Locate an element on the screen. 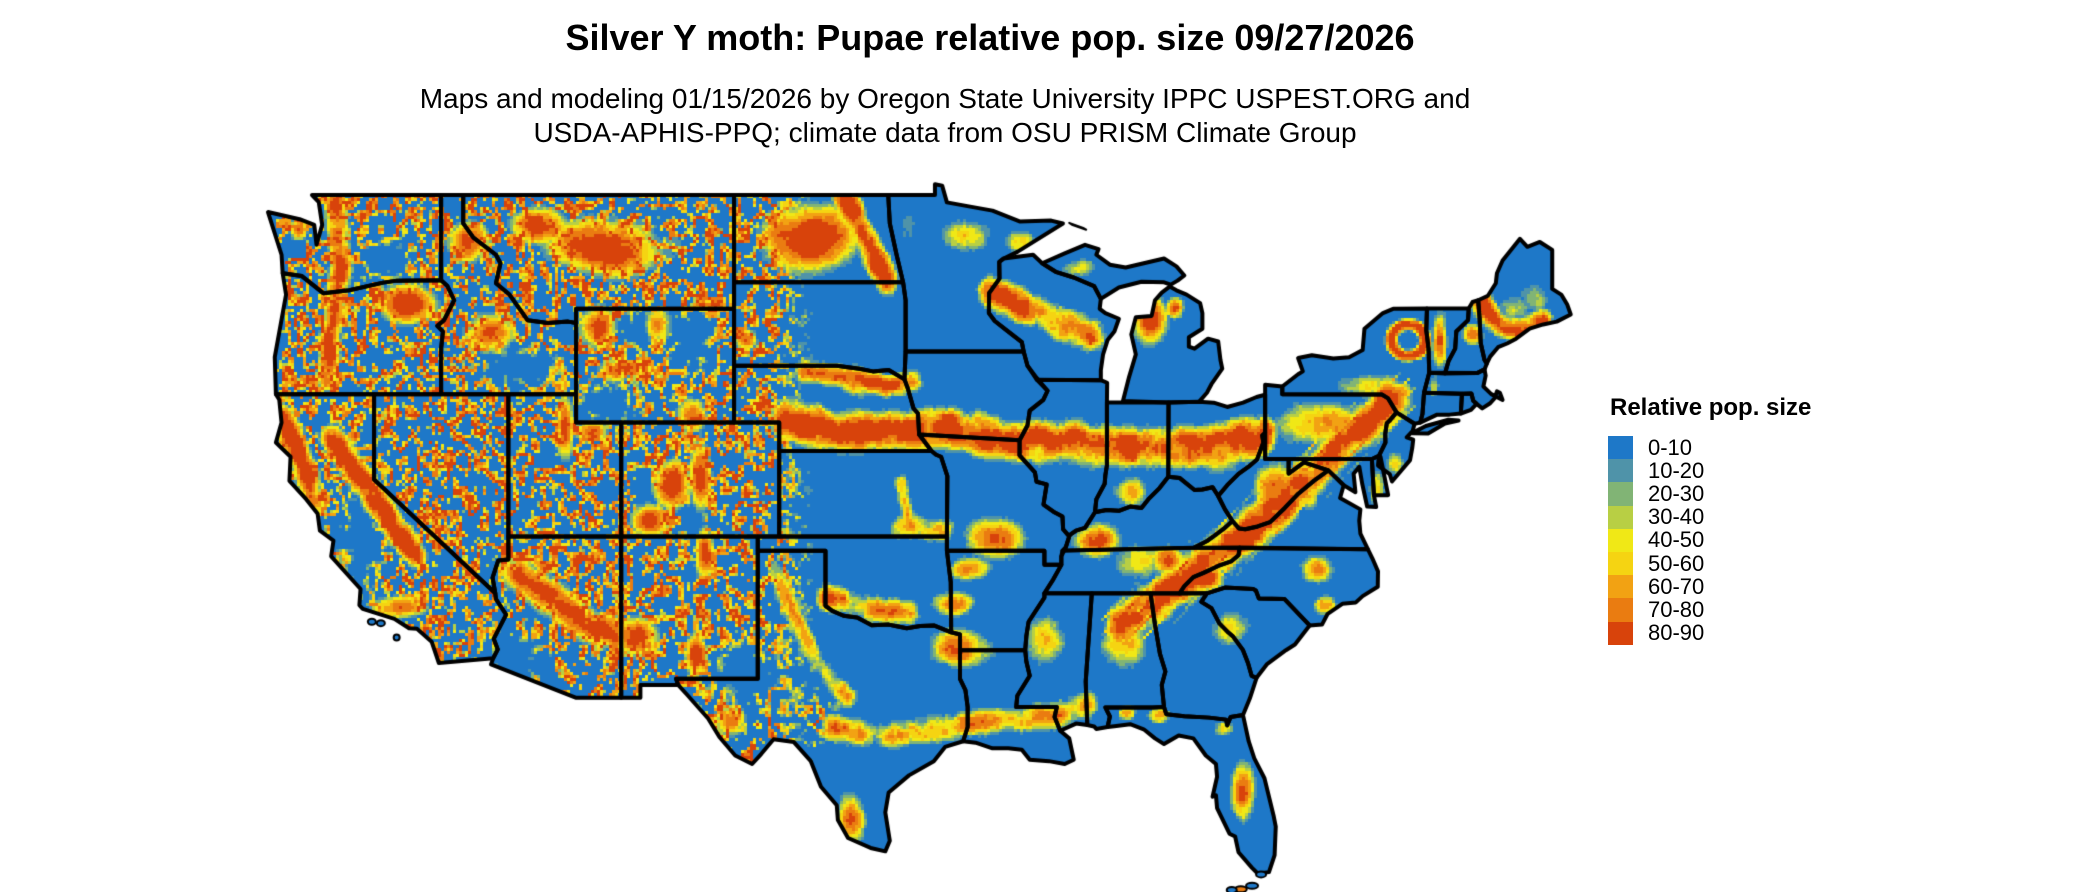  legend-item: 40-50 is located at coordinates (1709, 540).